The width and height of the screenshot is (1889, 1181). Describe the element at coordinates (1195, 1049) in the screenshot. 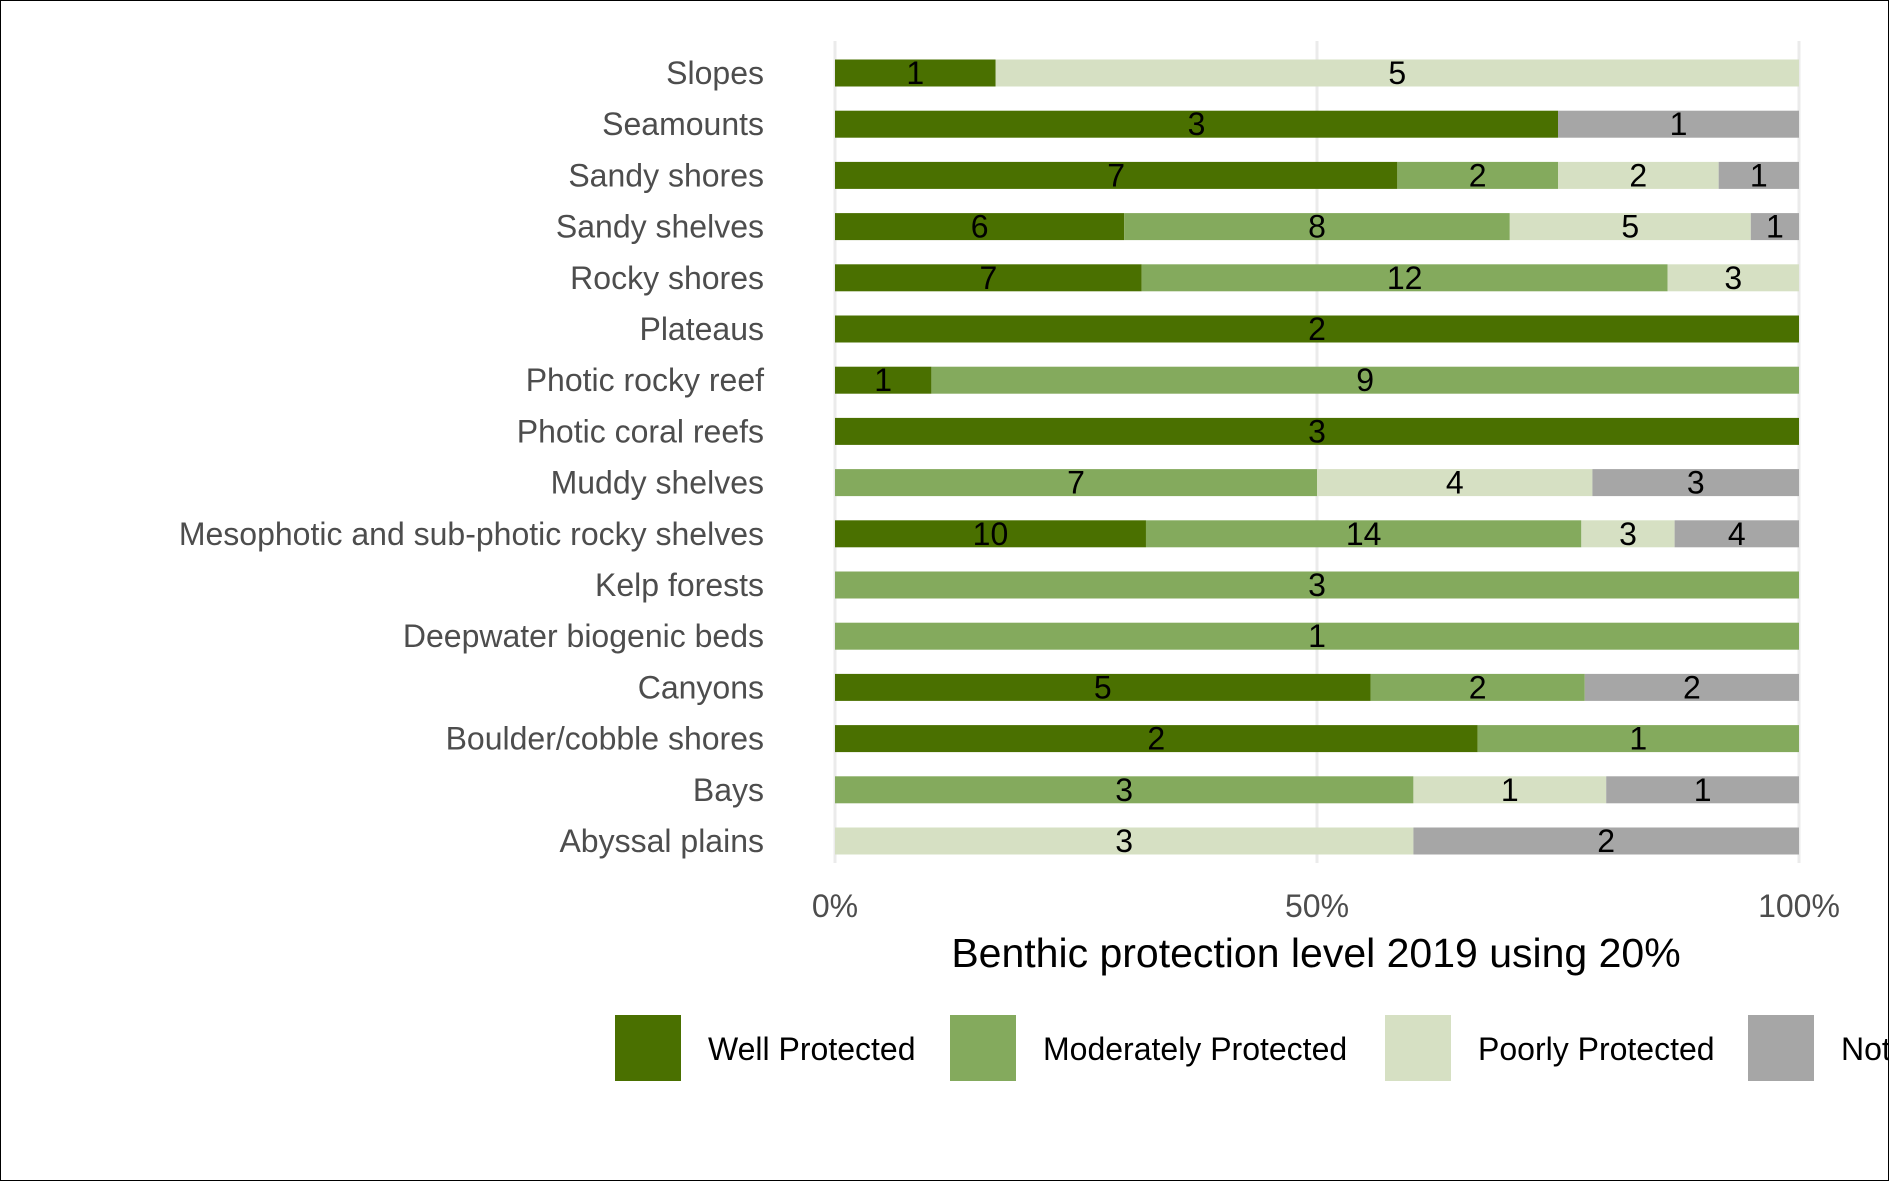

I see `legend-label: Moderately Protected` at that location.